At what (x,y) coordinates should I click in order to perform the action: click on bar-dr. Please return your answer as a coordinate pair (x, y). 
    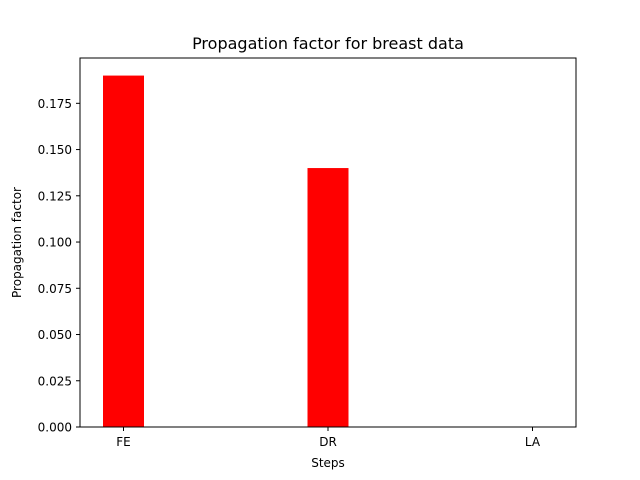
    Looking at the image, I should click on (328, 298).